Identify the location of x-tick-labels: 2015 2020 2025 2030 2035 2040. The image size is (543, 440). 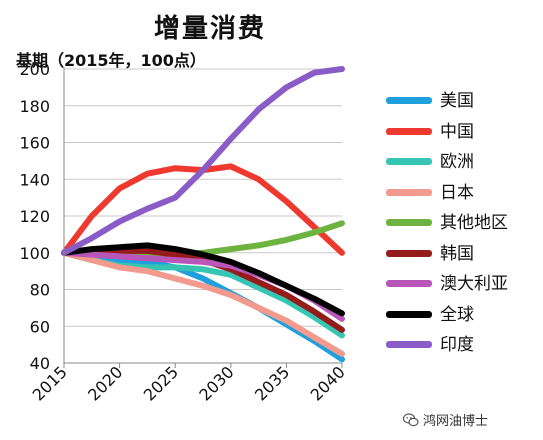
(189, 383).